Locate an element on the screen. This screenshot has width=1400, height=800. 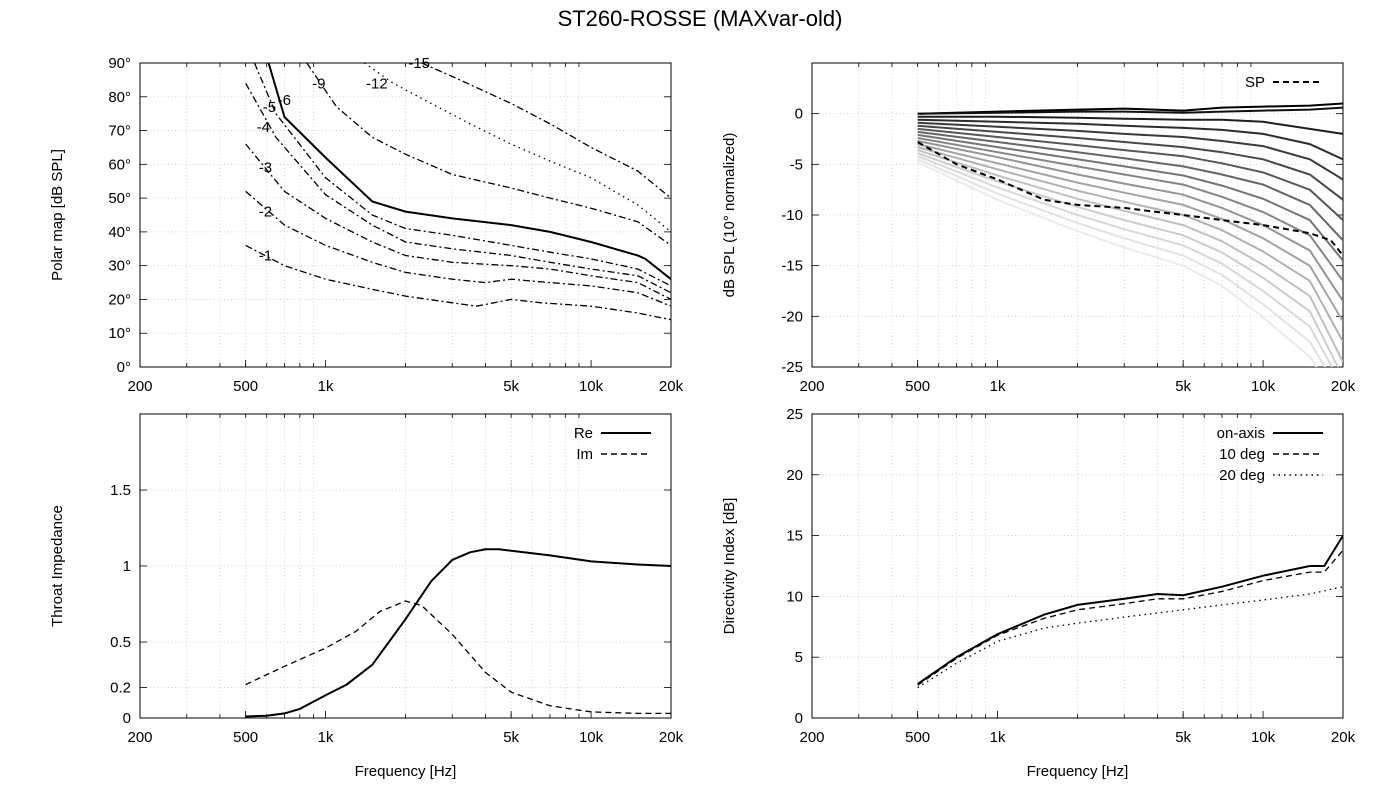
series-line-on-axis is located at coordinates (1130, 610).